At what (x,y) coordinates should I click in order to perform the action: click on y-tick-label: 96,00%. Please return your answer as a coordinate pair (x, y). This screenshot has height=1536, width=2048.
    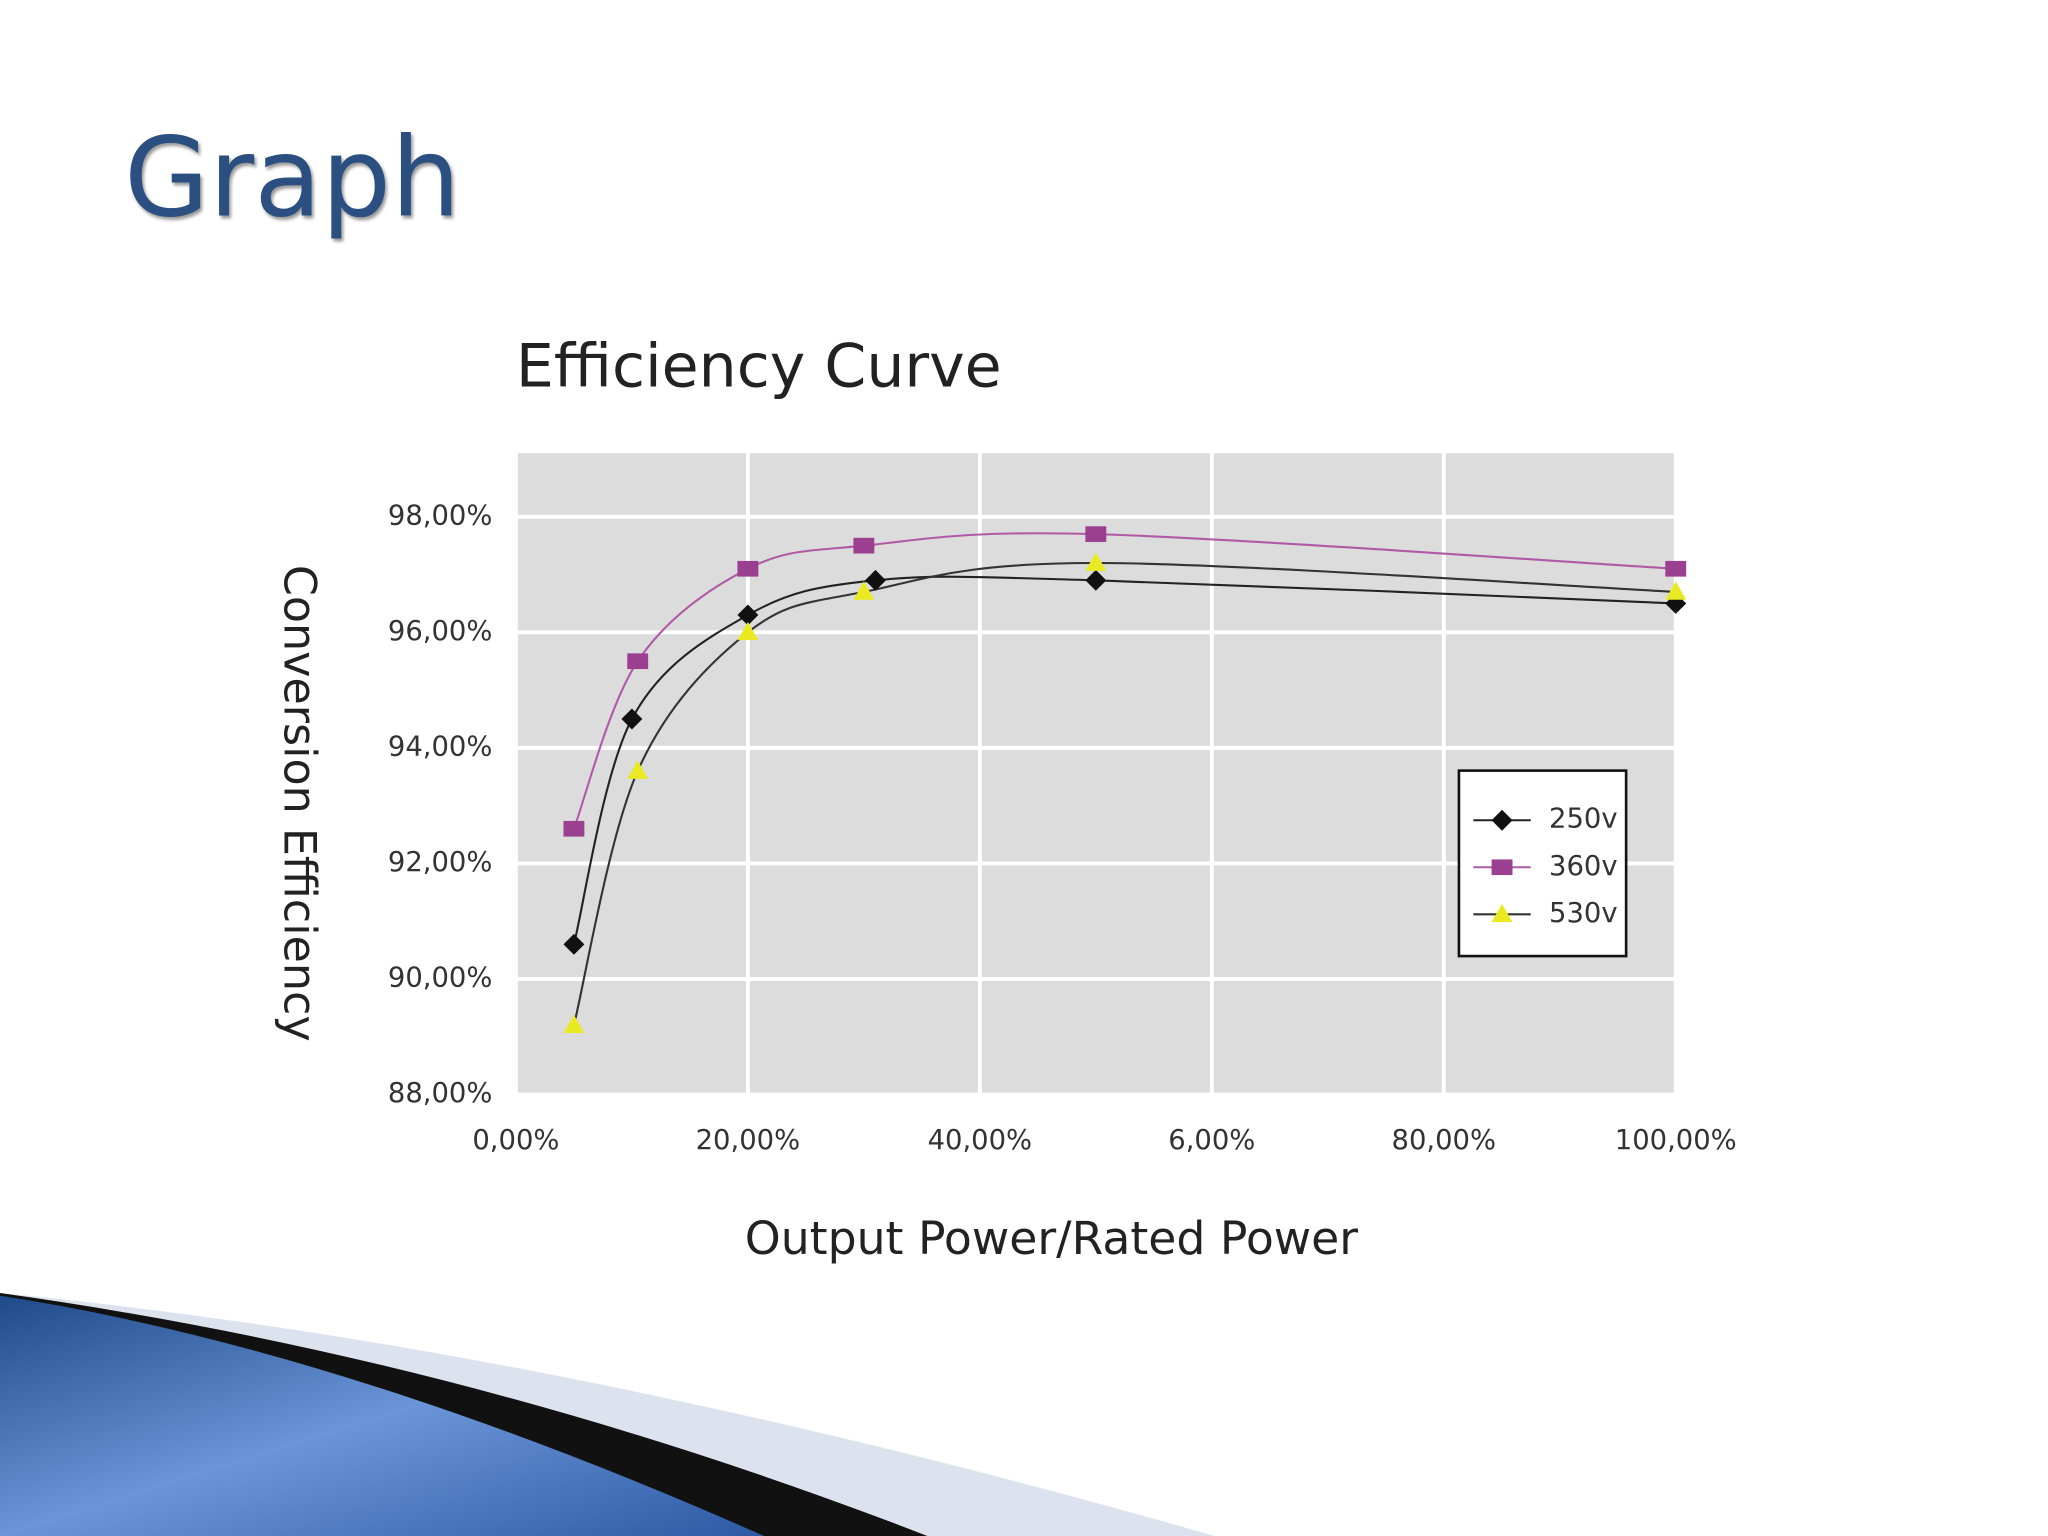
    Looking at the image, I should click on (440, 631).